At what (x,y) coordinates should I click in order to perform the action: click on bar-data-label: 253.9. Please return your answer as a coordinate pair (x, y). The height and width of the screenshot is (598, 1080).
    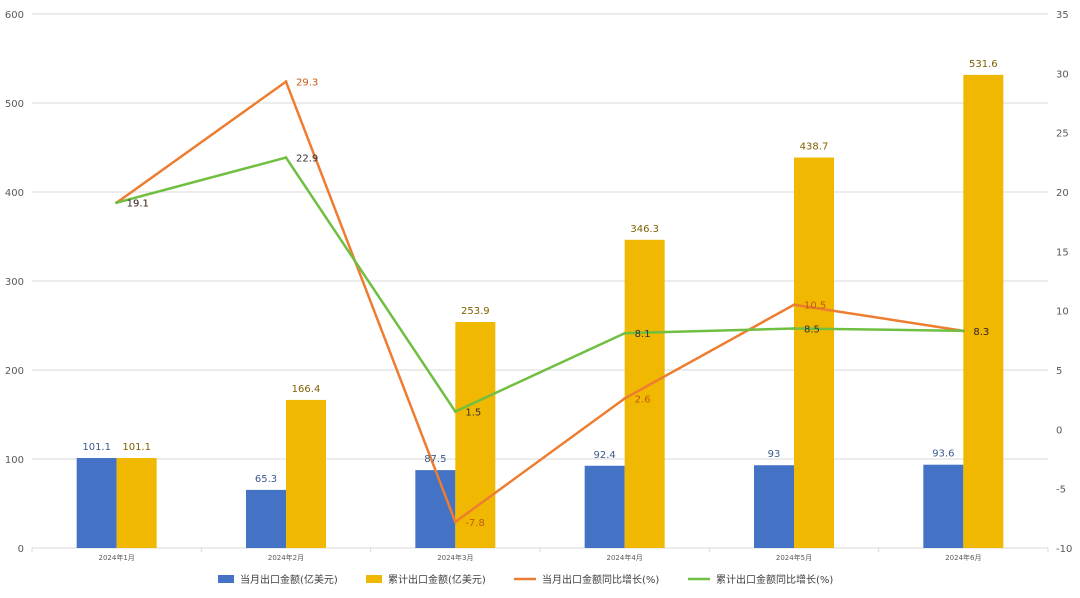
    Looking at the image, I should click on (475, 311).